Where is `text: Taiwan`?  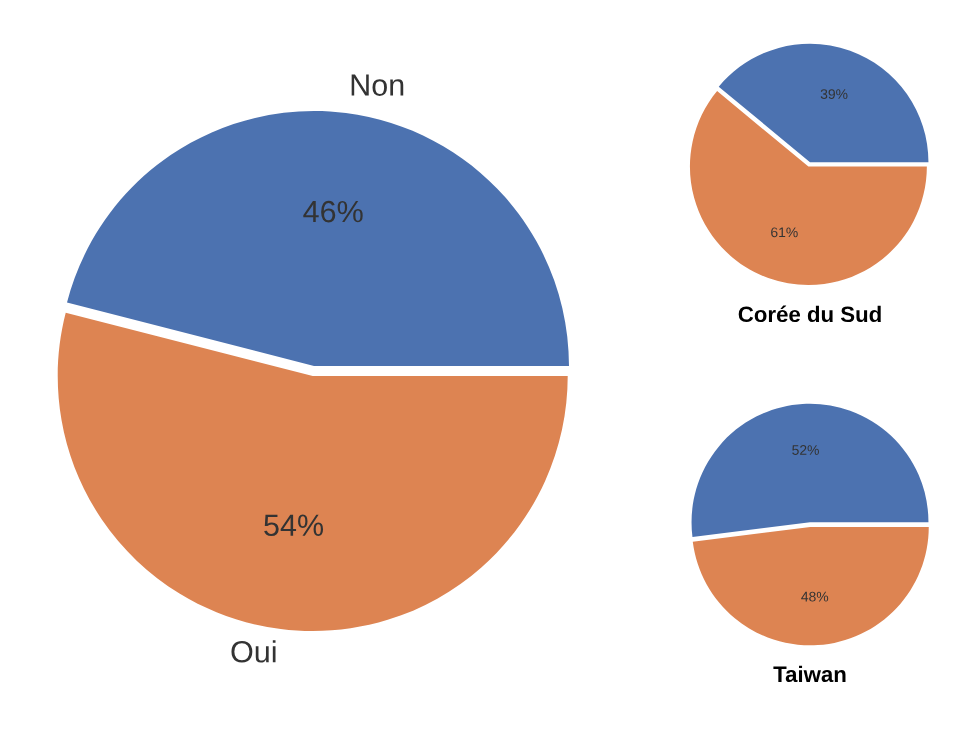 text: Taiwan is located at coordinates (809, 674).